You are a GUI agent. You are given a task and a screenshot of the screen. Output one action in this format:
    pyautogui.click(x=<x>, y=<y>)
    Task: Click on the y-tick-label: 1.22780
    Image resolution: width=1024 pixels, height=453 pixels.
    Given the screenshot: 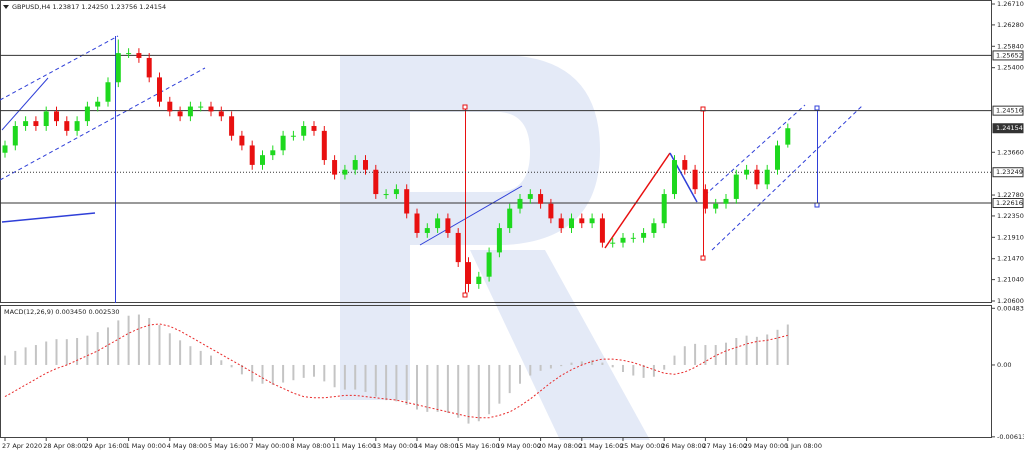 What is the action you would take?
    pyautogui.click(x=1010, y=195)
    